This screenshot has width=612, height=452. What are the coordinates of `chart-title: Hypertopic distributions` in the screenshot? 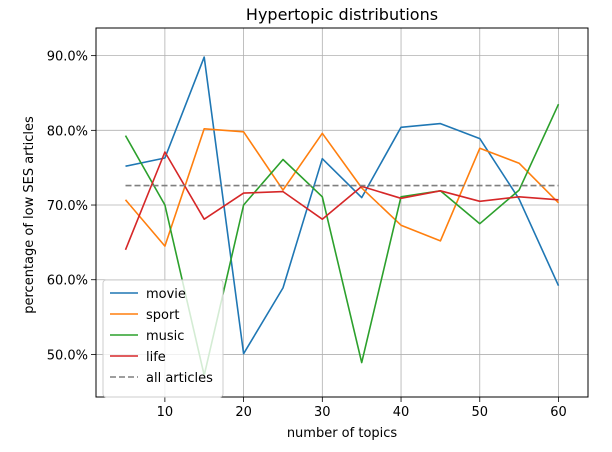 It's located at (342, 14).